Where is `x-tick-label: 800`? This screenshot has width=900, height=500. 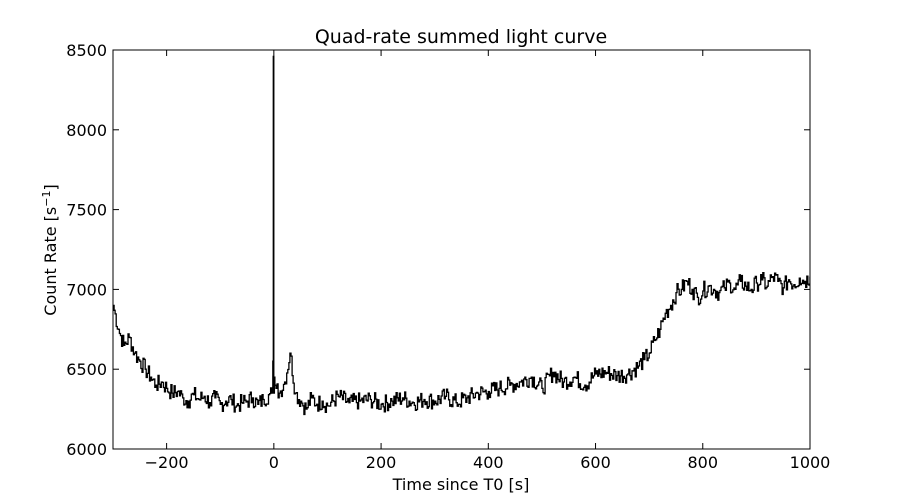
x-tick-label: 800 is located at coordinates (702, 462).